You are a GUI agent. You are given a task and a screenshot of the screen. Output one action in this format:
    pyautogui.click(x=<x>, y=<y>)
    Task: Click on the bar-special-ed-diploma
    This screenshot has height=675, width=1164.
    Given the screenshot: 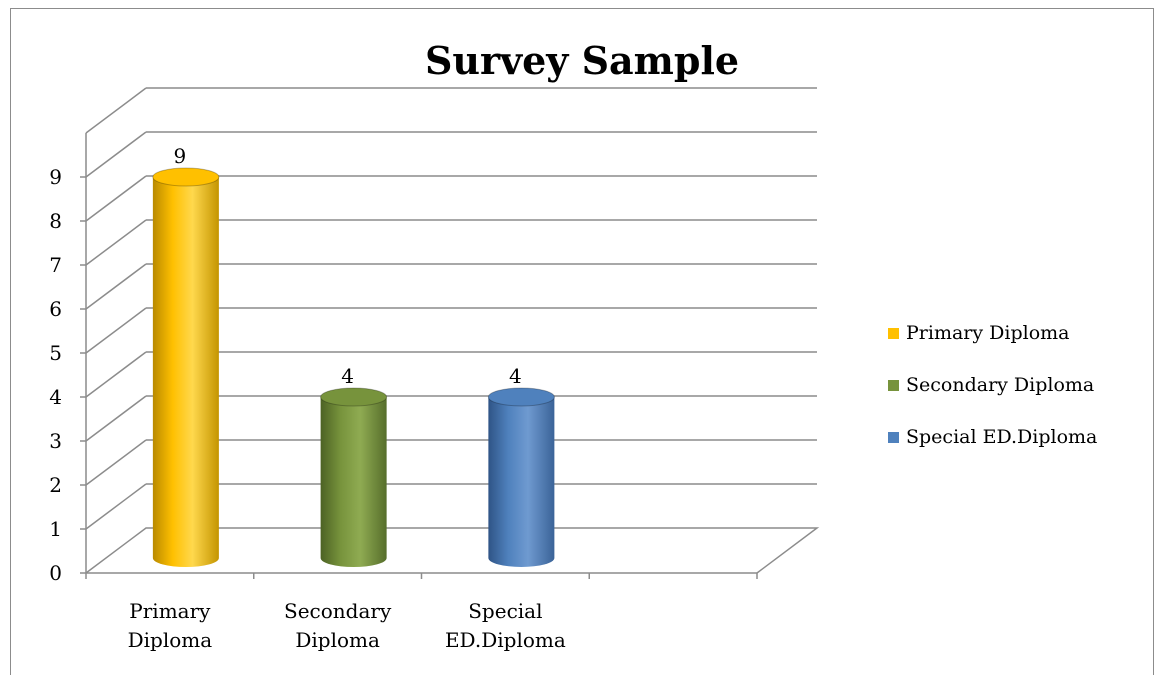 What is the action you would take?
    pyautogui.click(x=521, y=477)
    